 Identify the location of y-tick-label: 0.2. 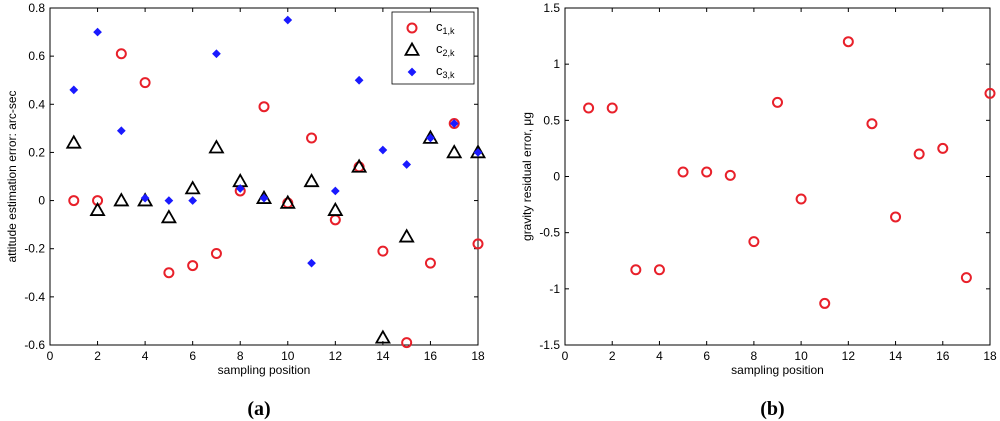
(36, 152).